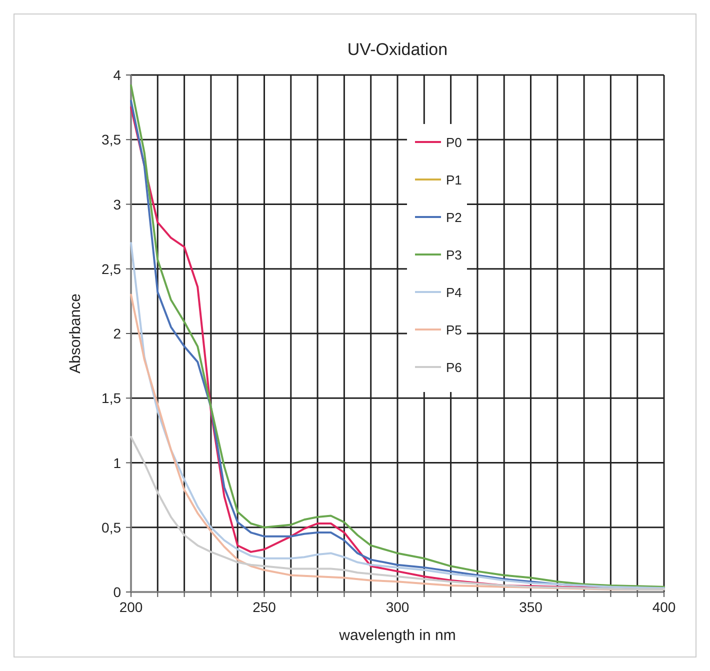  Describe the element at coordinates (117, 592) in the screenshot. I see `y-tick-label: 0` at that location.